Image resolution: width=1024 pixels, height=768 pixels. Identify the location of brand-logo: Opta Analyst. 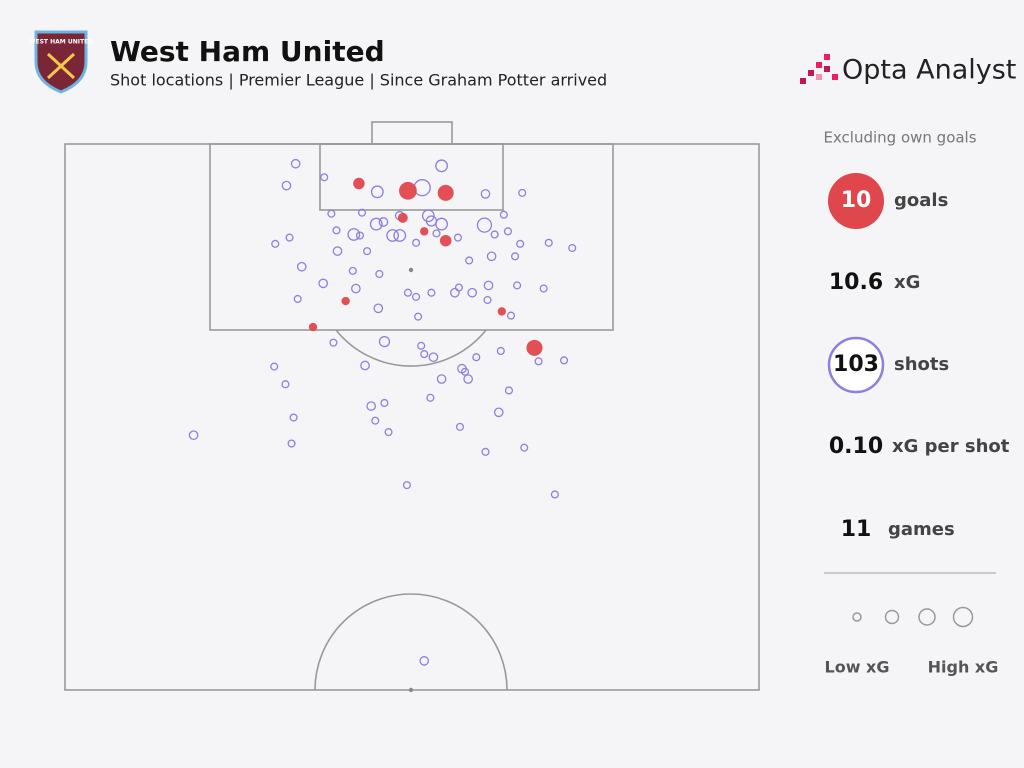
(908, 70).